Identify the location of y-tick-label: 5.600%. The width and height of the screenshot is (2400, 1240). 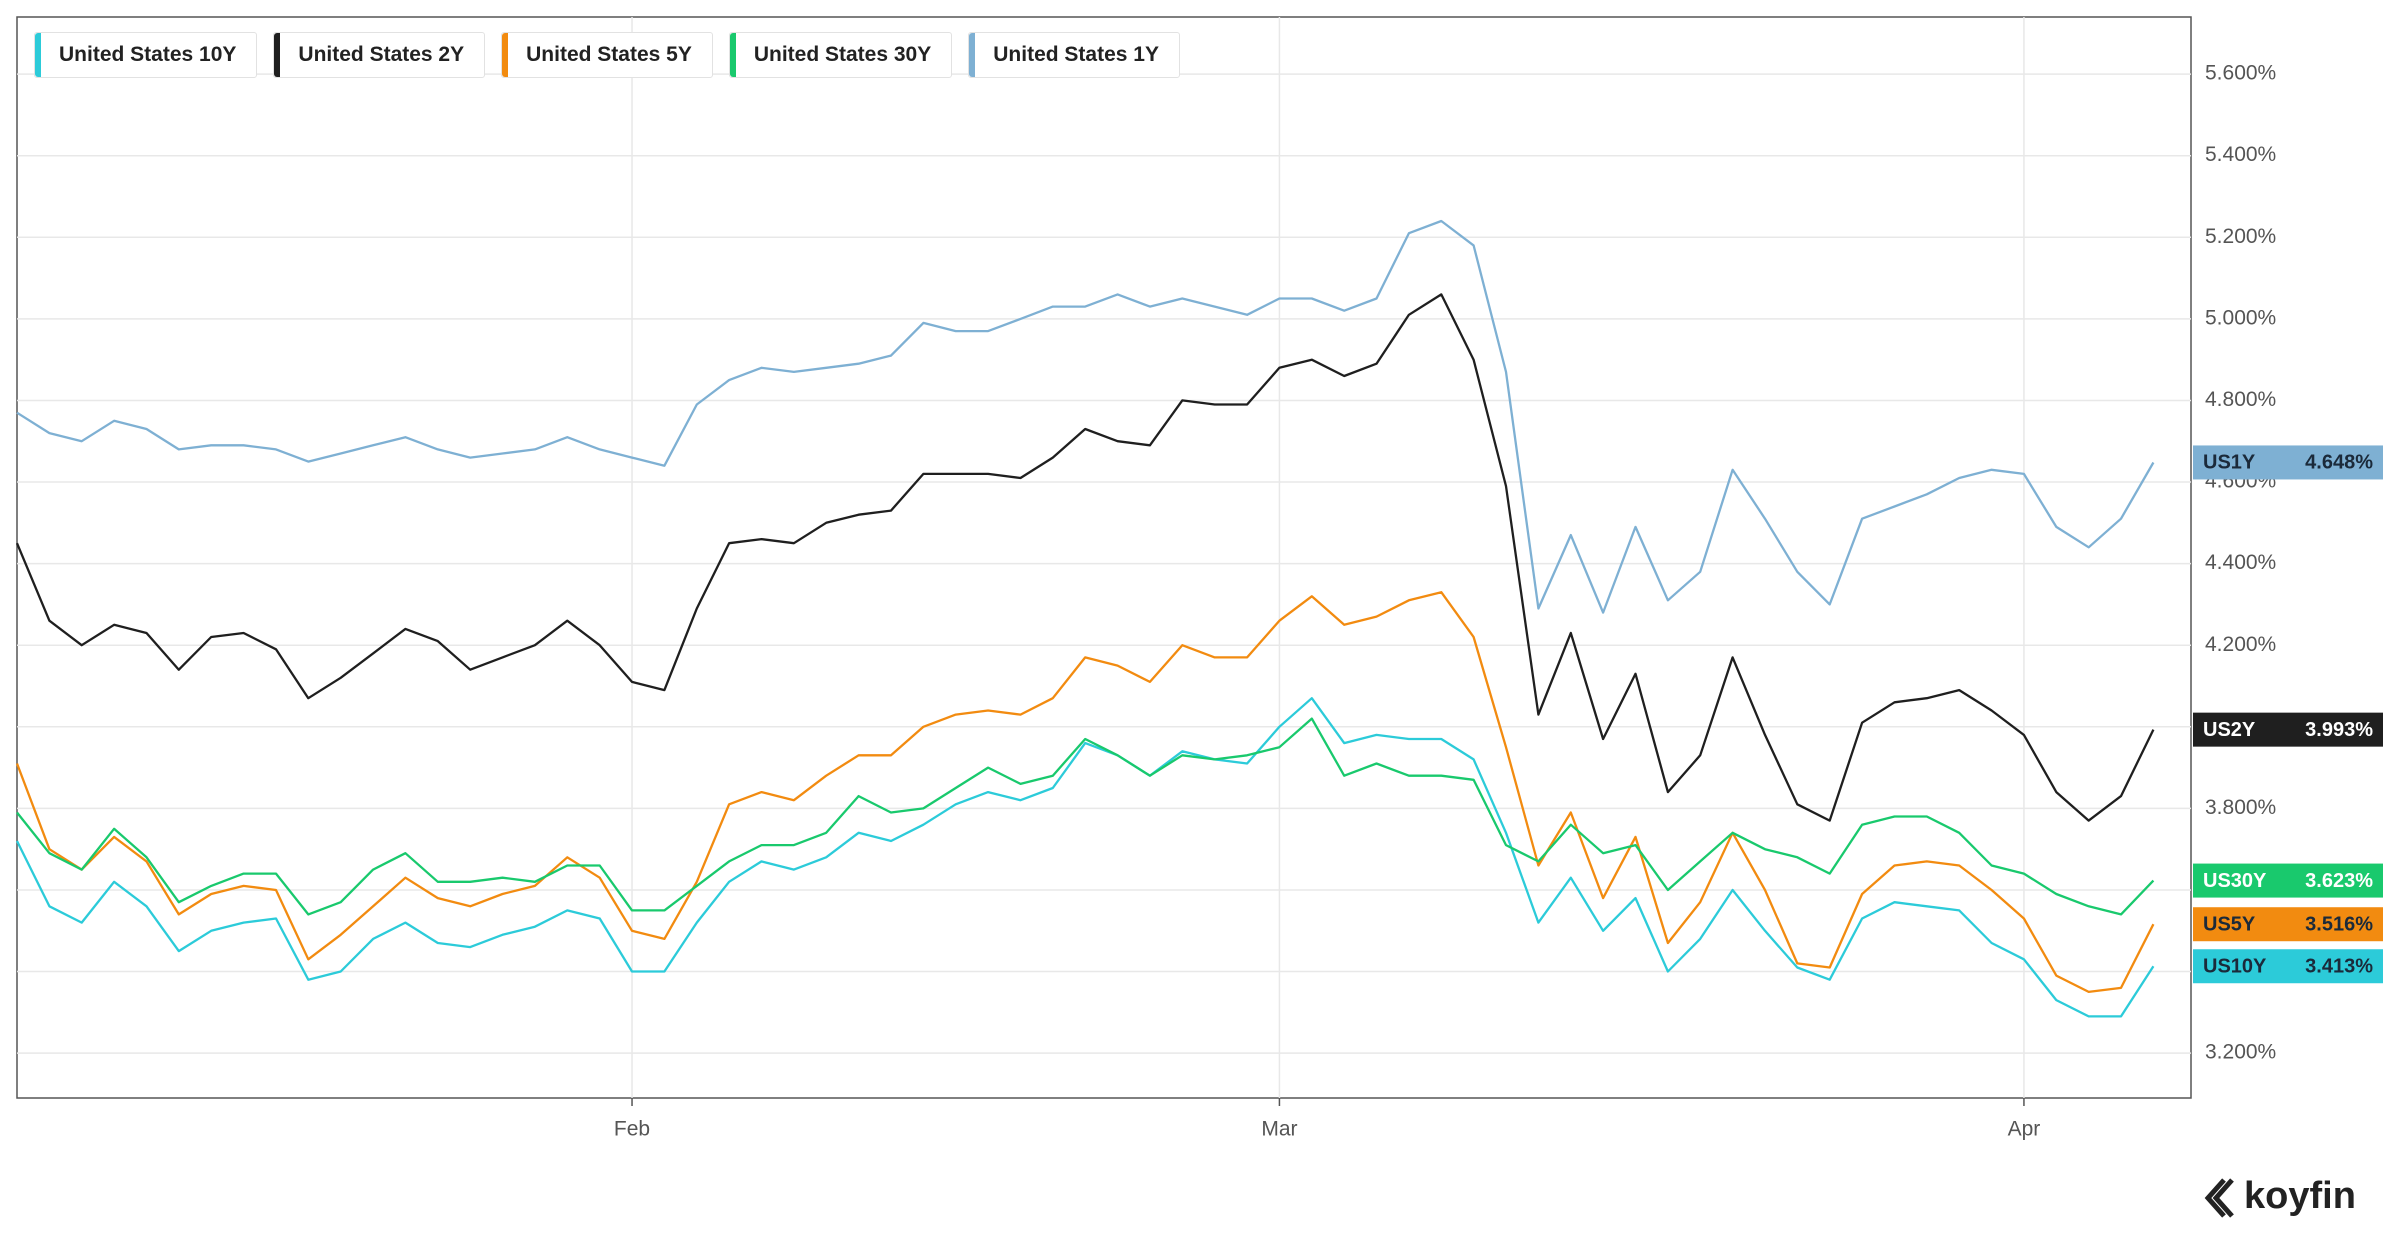
(2240, 73).